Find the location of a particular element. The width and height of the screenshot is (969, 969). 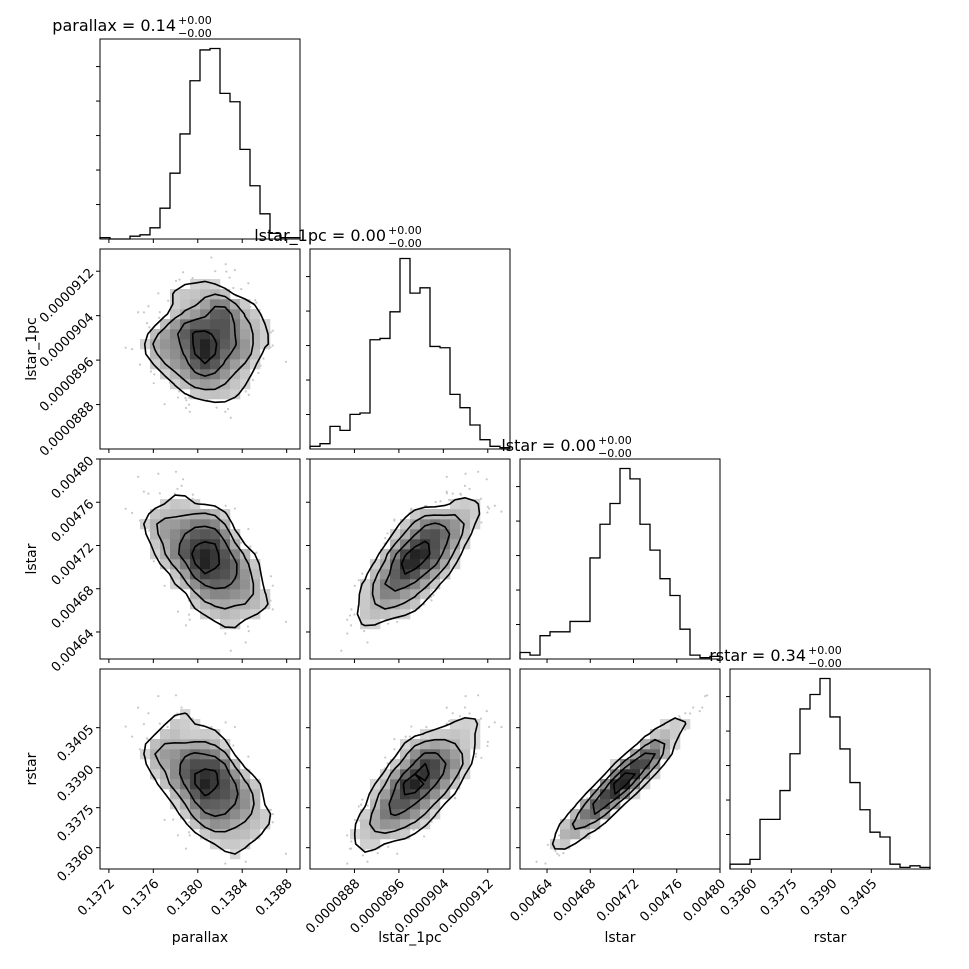

x-tick-label: 0.00468 is located at coordinates (575, 900).